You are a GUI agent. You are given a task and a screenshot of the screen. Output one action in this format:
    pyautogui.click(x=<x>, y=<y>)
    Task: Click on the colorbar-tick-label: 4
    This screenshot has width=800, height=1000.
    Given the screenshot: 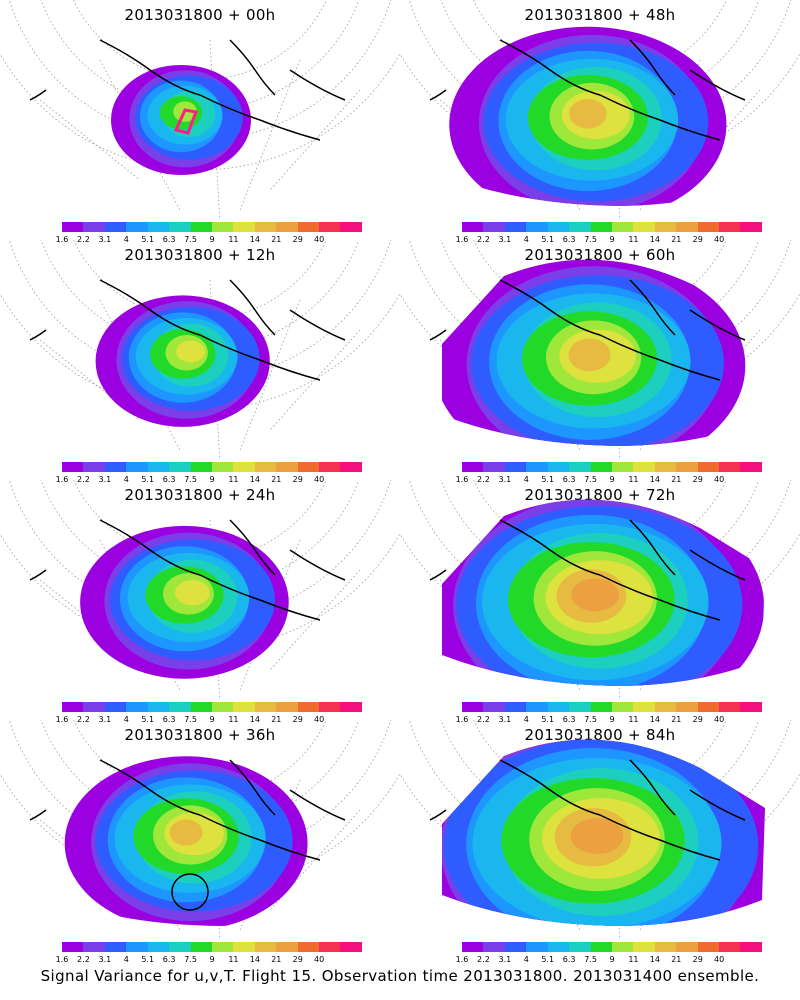 What is the action you would take?
    pyautogui.click(x=526, y=479)
    